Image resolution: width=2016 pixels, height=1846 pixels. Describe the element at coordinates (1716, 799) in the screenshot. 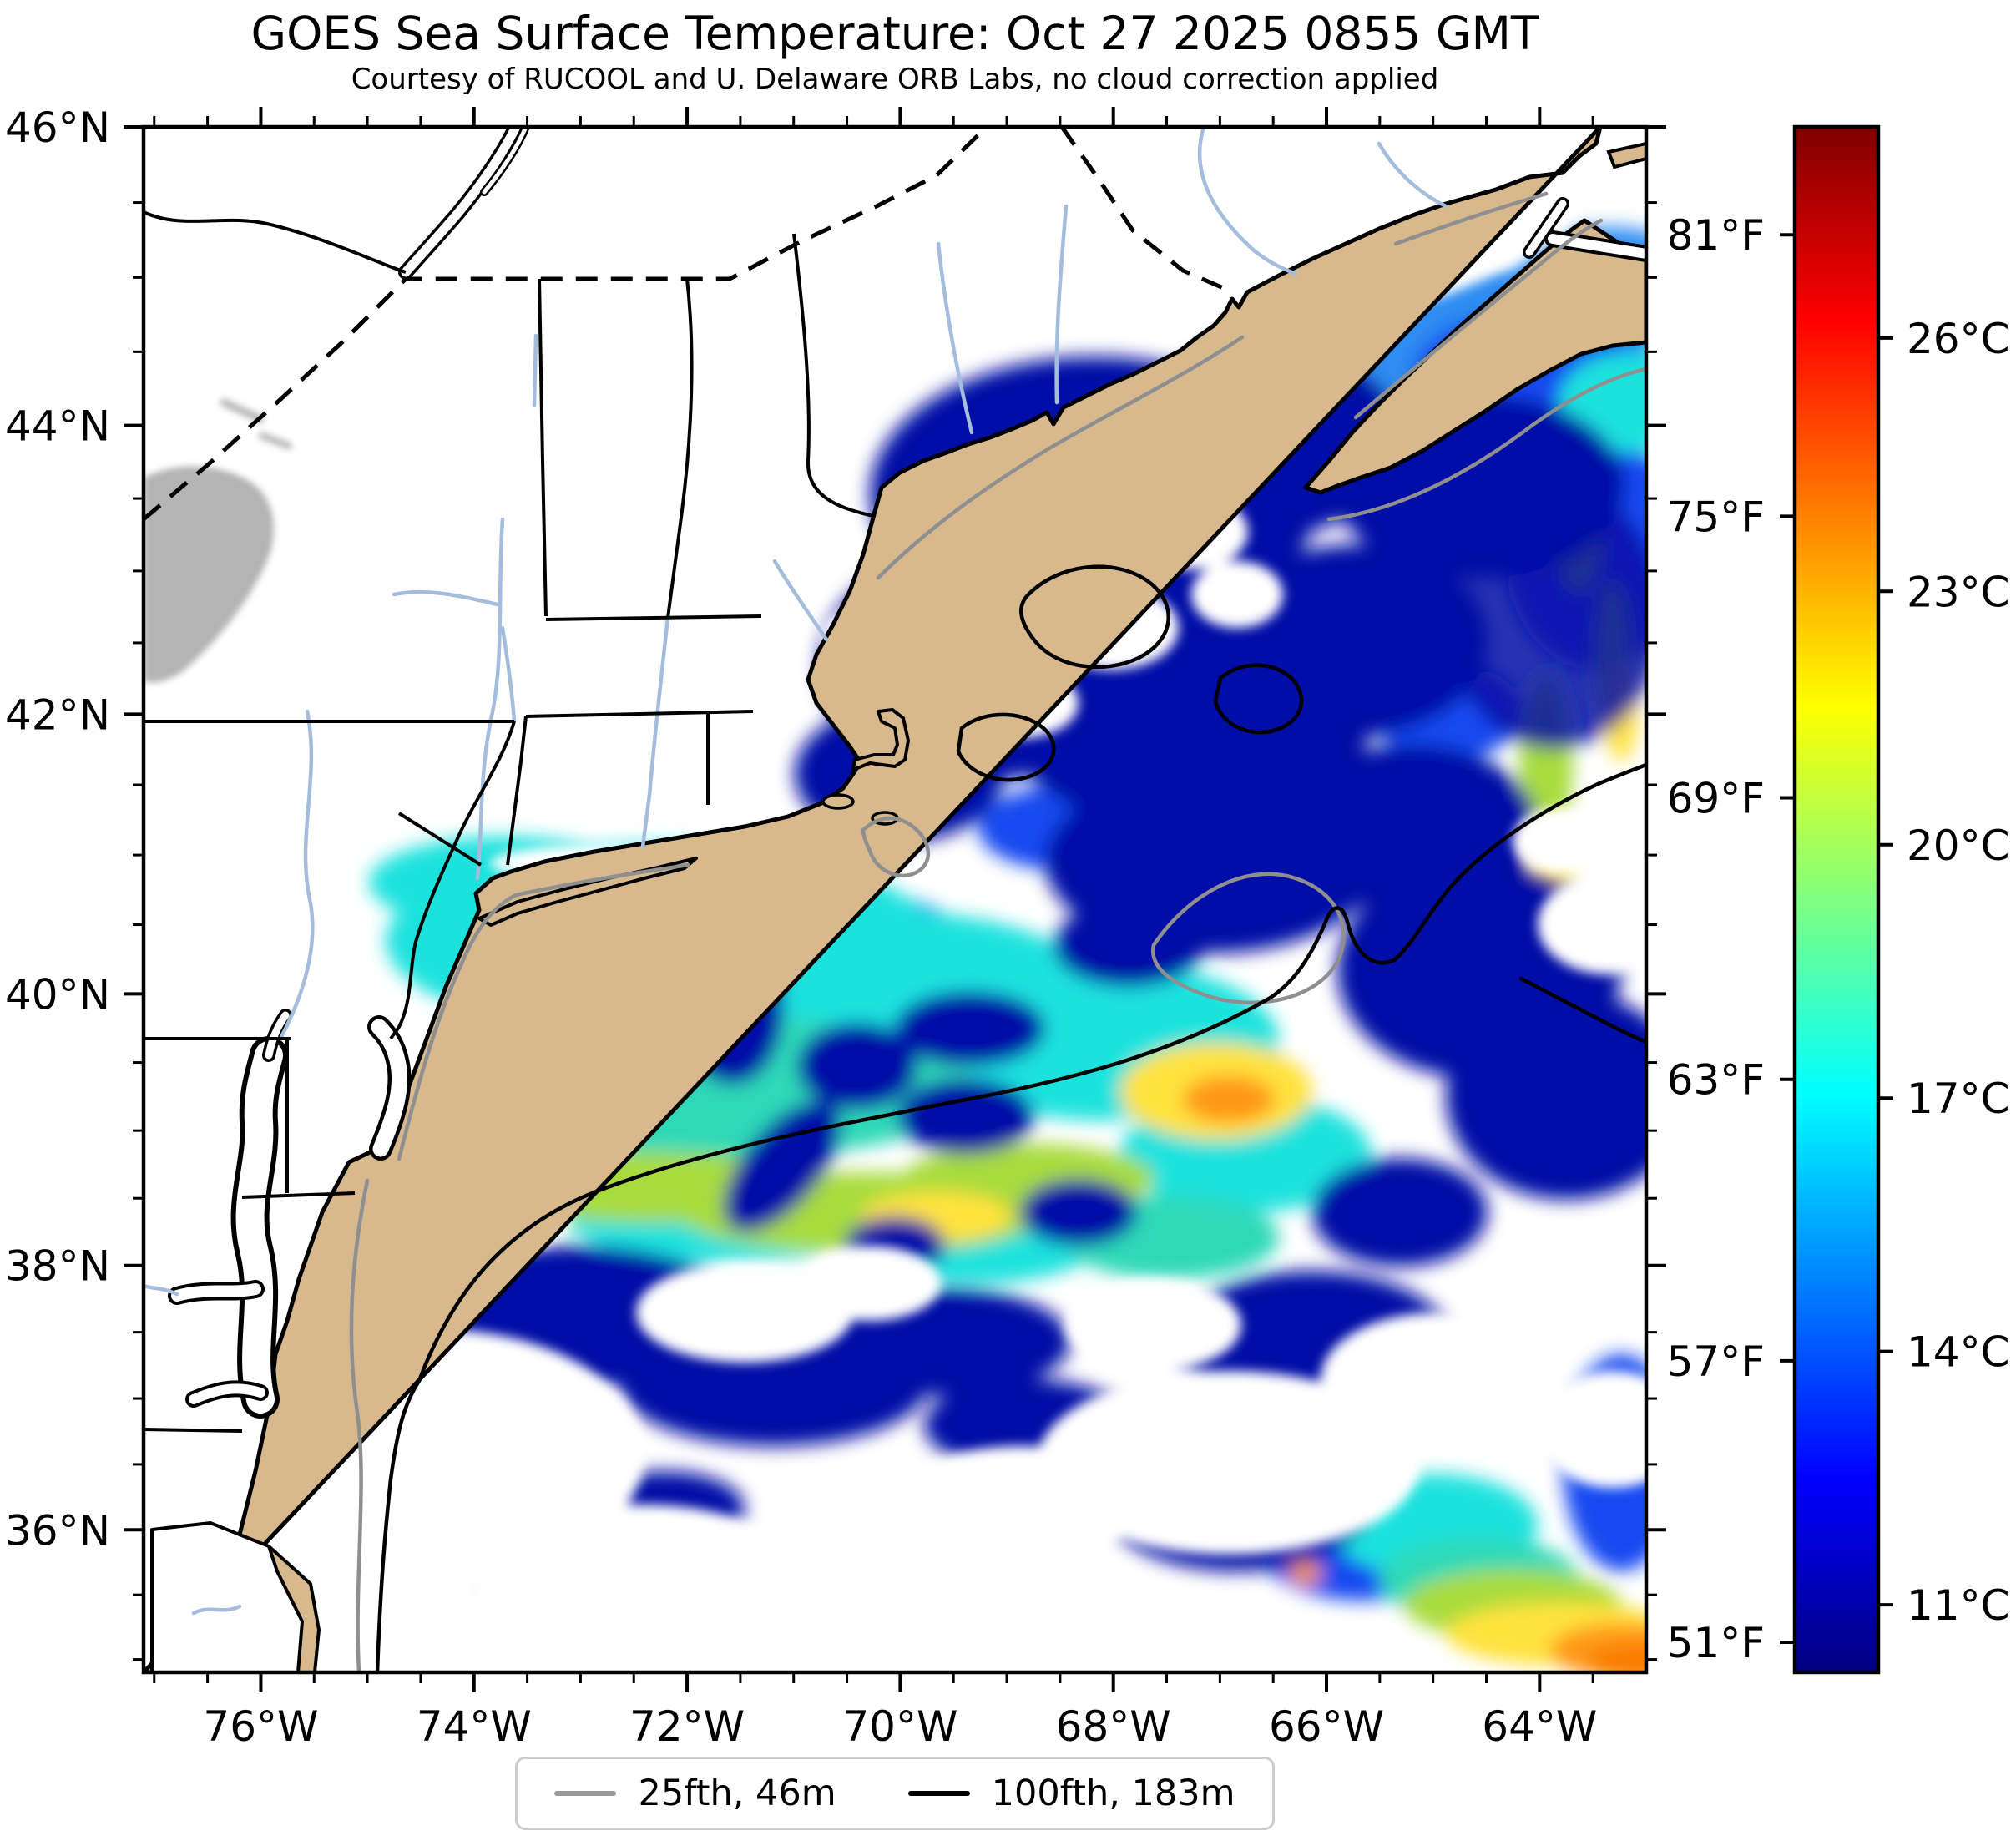

I see `fahrenheit-tick-label: 69°F` at that location.